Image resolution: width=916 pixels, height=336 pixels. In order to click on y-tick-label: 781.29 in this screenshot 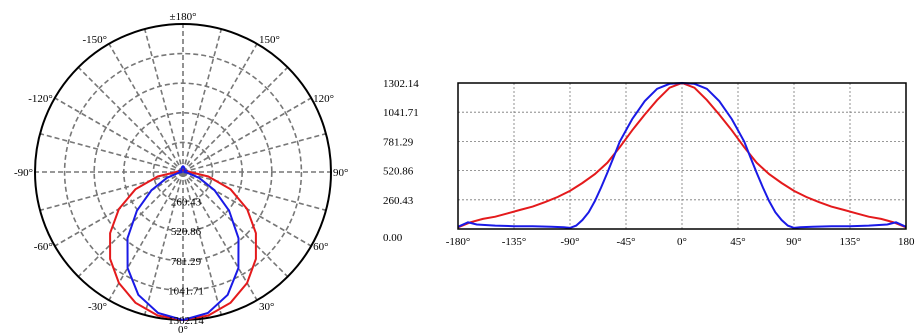, I will do `click(398, 142)`.